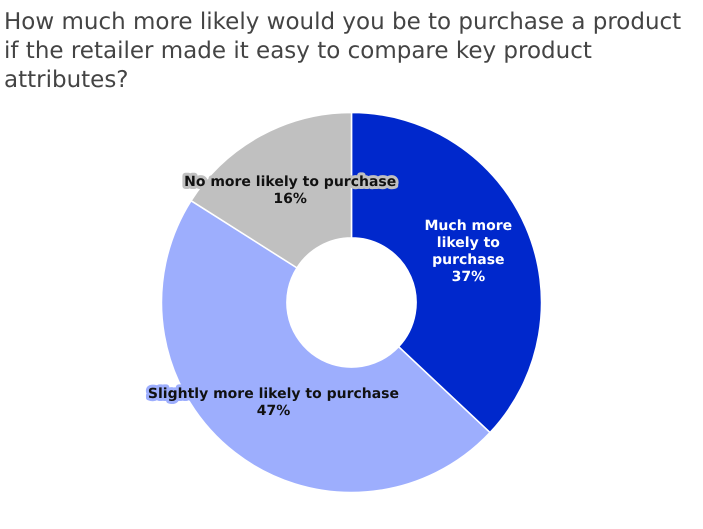  I want to click on slice-label: Much more likely to purchase, so click(468, 243).